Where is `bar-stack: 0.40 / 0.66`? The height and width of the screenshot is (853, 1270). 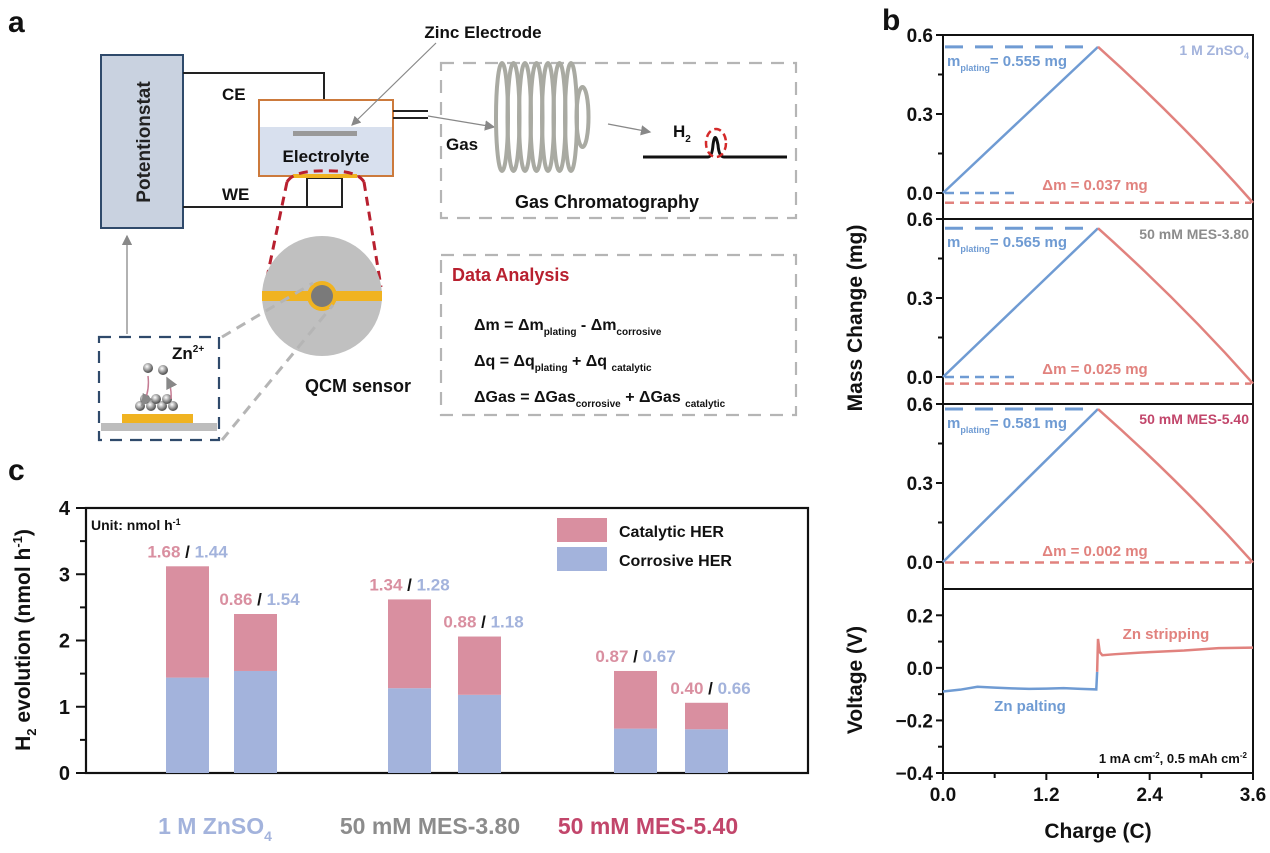
bar-stack: 0.40 / 0.66 is located at coordinates (710, 726).